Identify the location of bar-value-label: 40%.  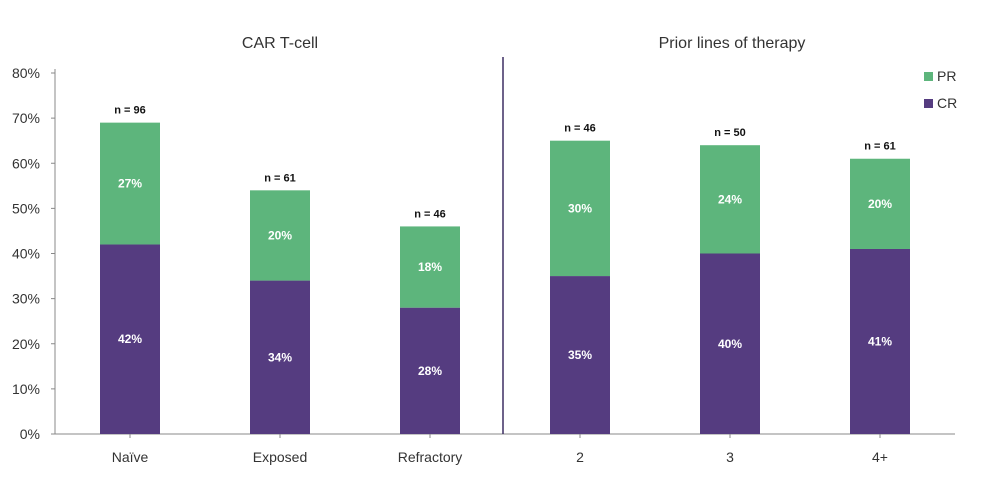
(730, 344).